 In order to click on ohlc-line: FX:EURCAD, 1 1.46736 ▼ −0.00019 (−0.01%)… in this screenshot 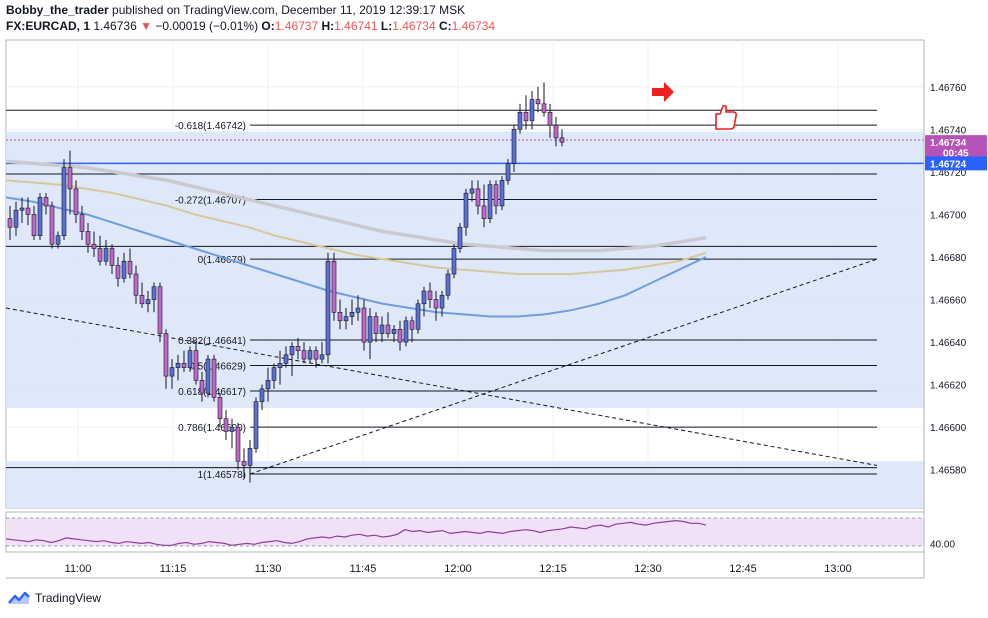, I will do `click(456, 26)`.